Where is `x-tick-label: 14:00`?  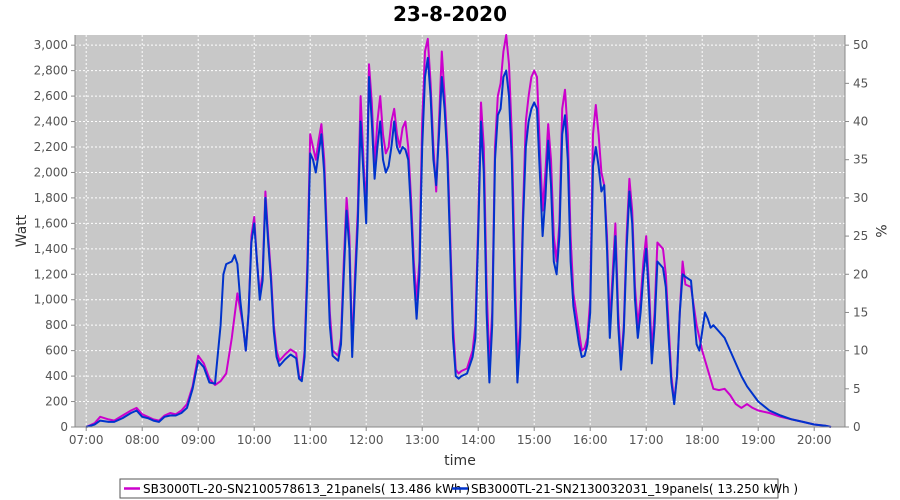 x-tick-label: 14:00 is located at coordinates (478, 440).